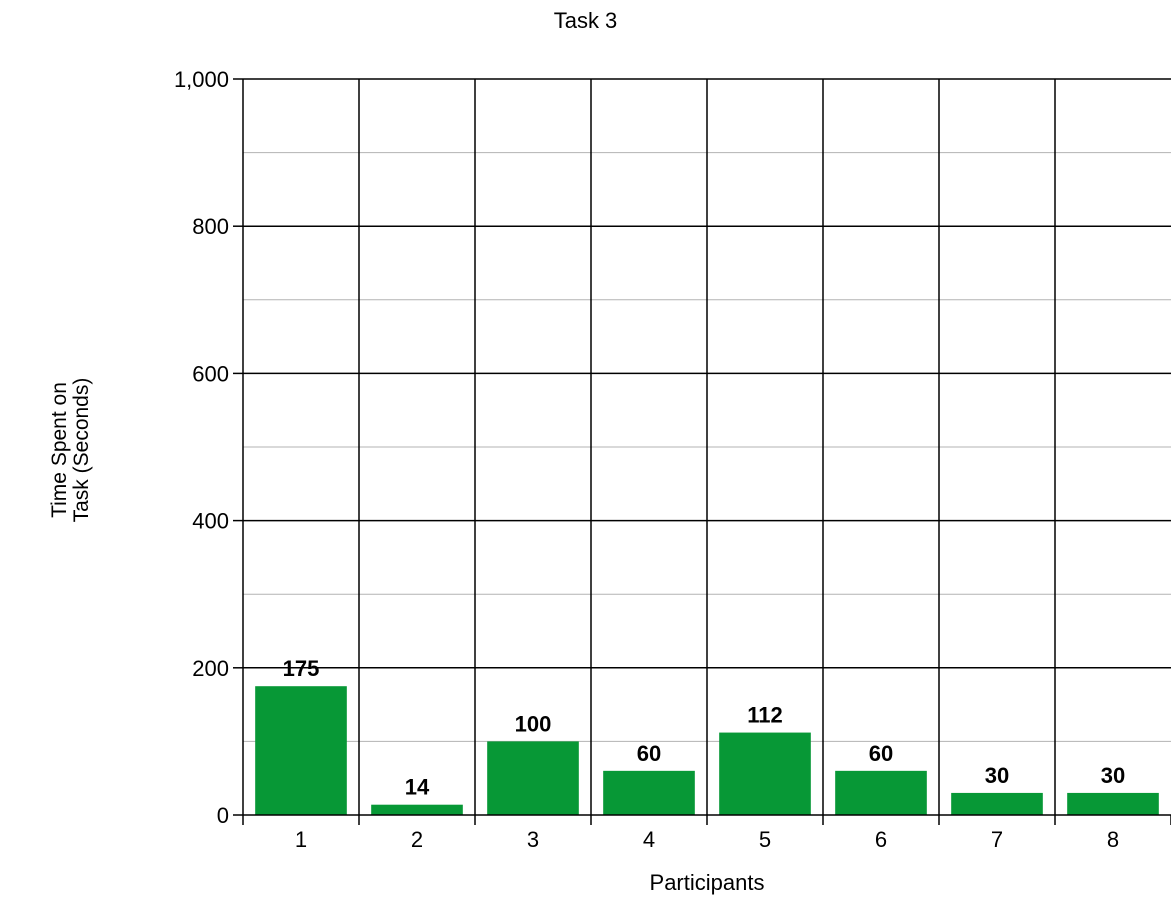 Image resolution: width=1171 pixels, height=906 pixels. What do you see at coordinates (1113, 839) in the screenshot?
I see `x-tick-label: 8` at bounding box center [1113, 839].